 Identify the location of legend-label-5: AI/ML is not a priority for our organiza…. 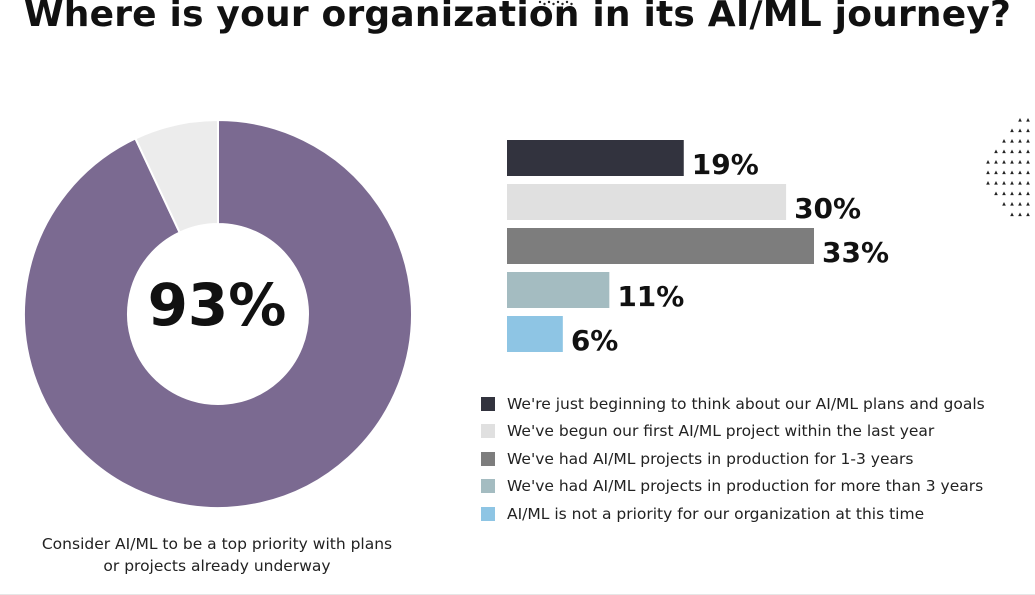
(716, 513).